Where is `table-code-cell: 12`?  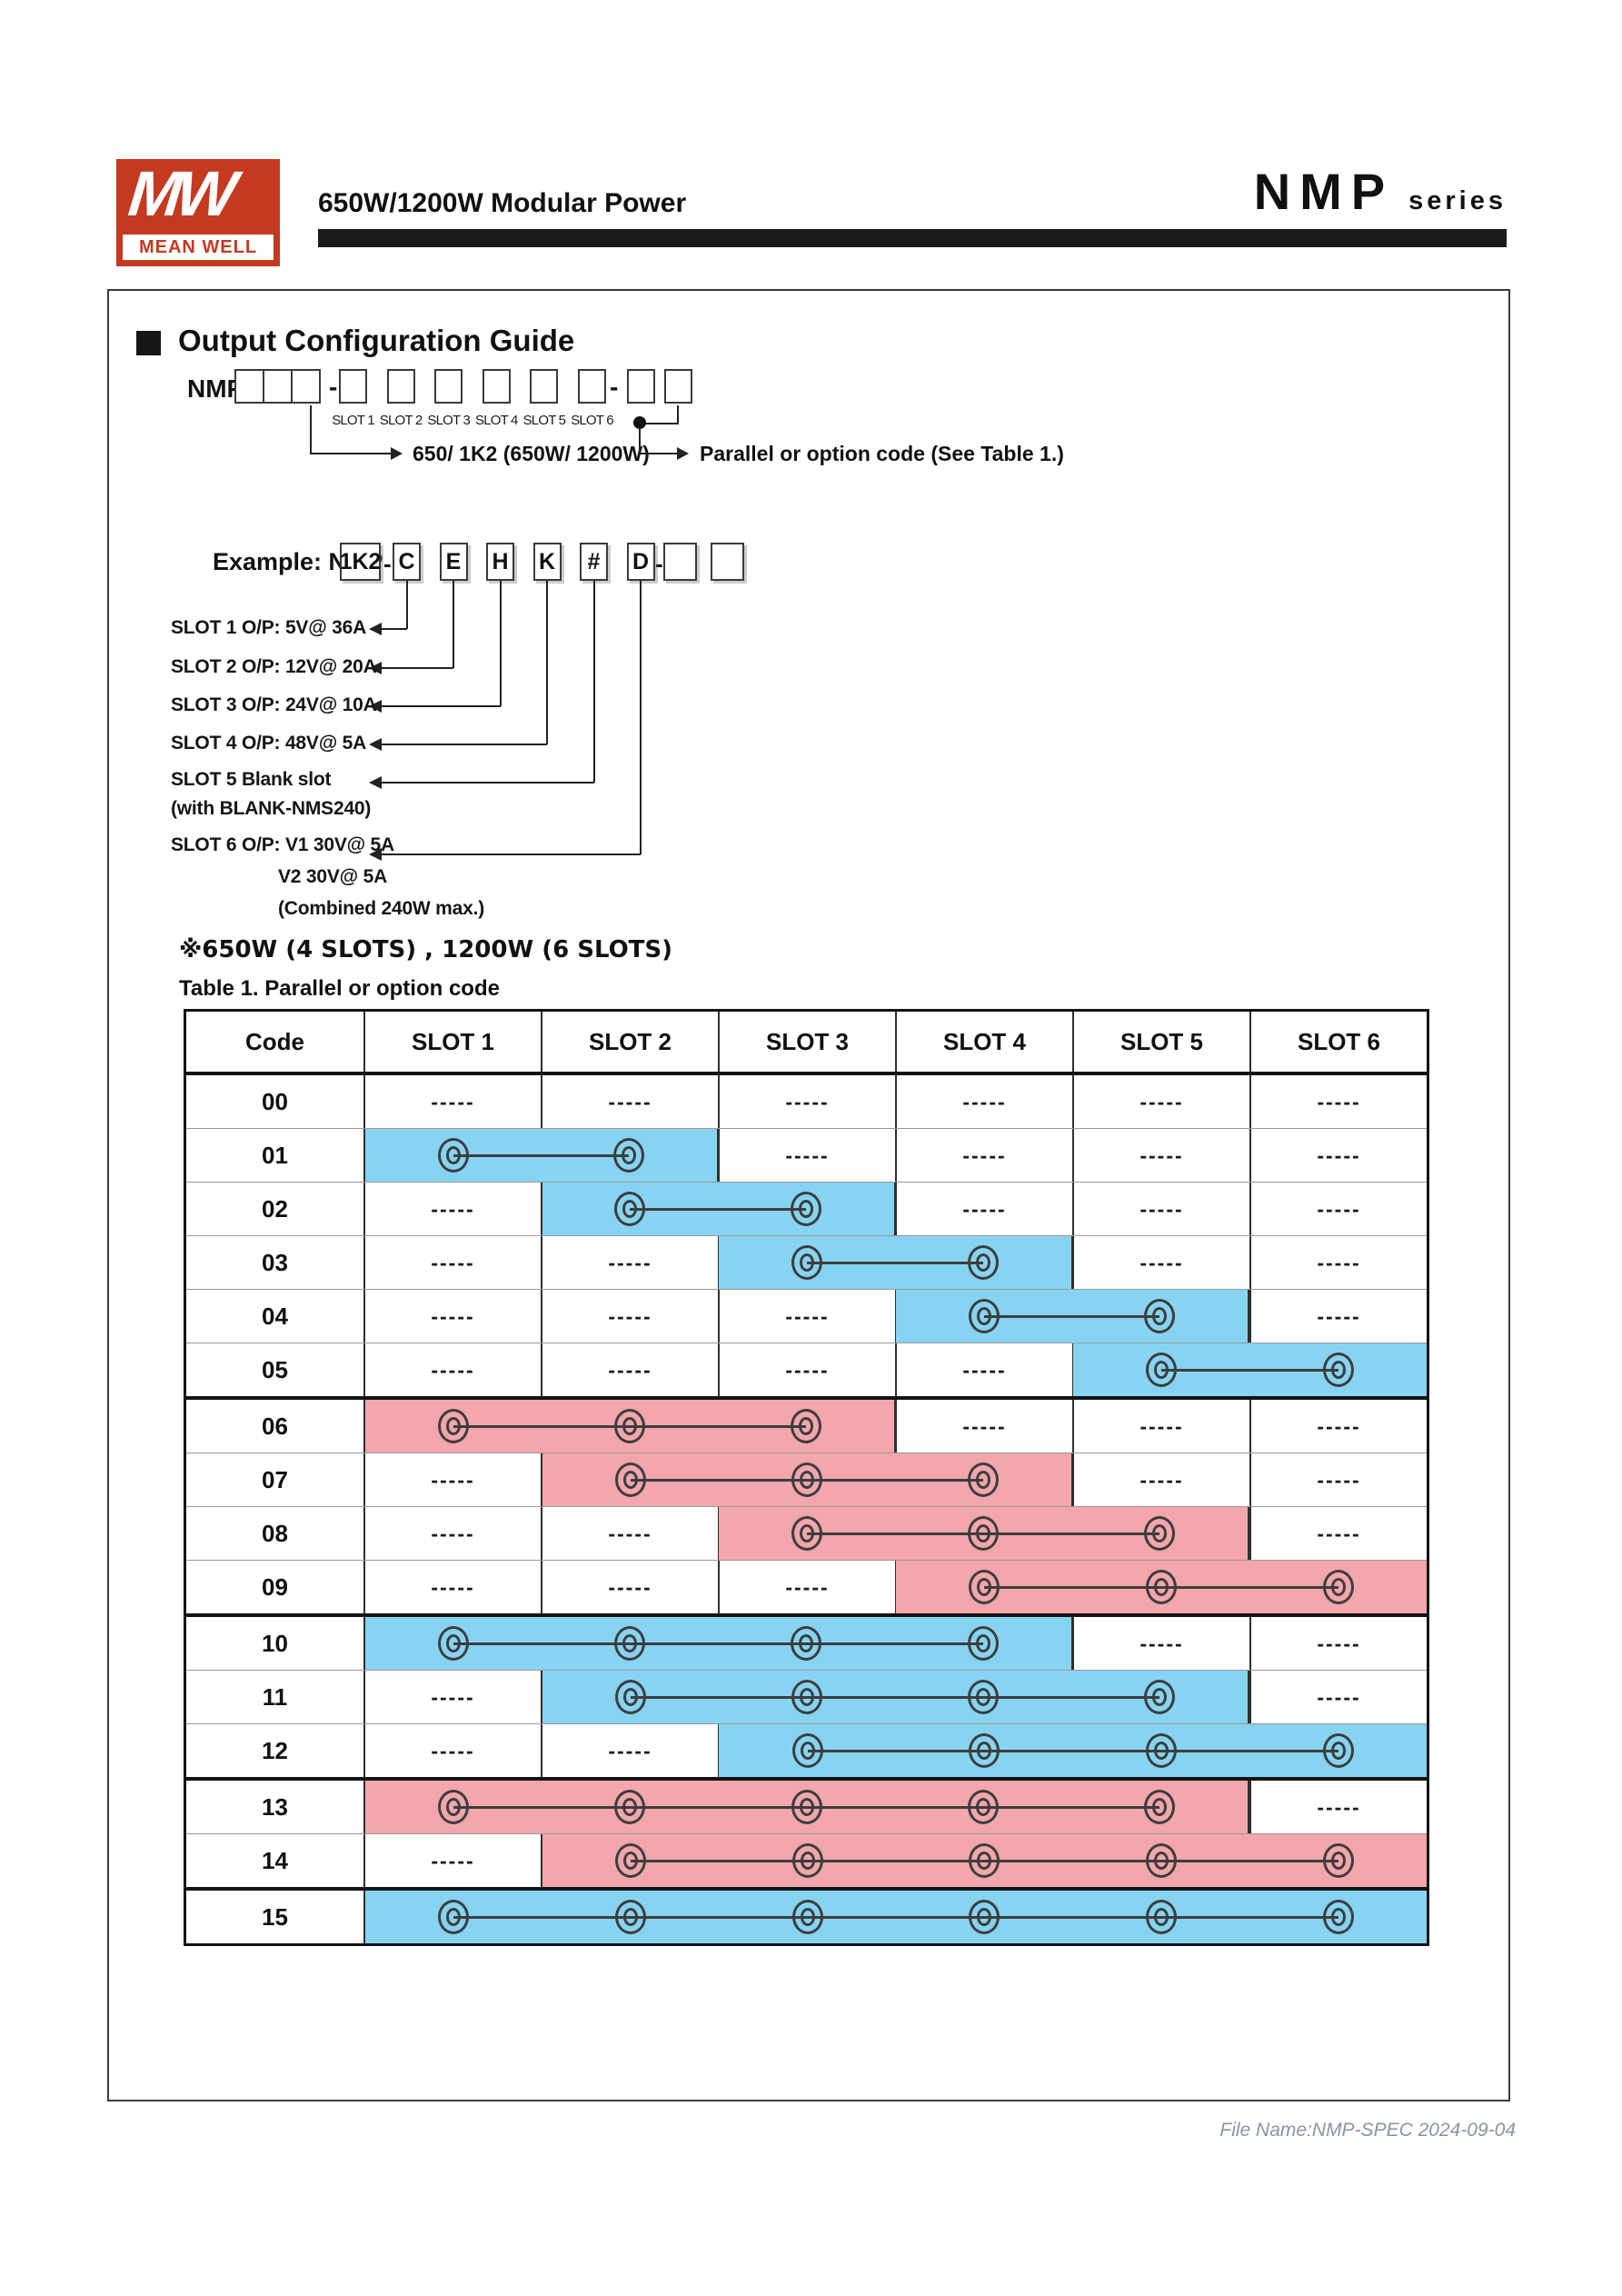 table-code-cell: 12 is located at coordinates (275, 1750).